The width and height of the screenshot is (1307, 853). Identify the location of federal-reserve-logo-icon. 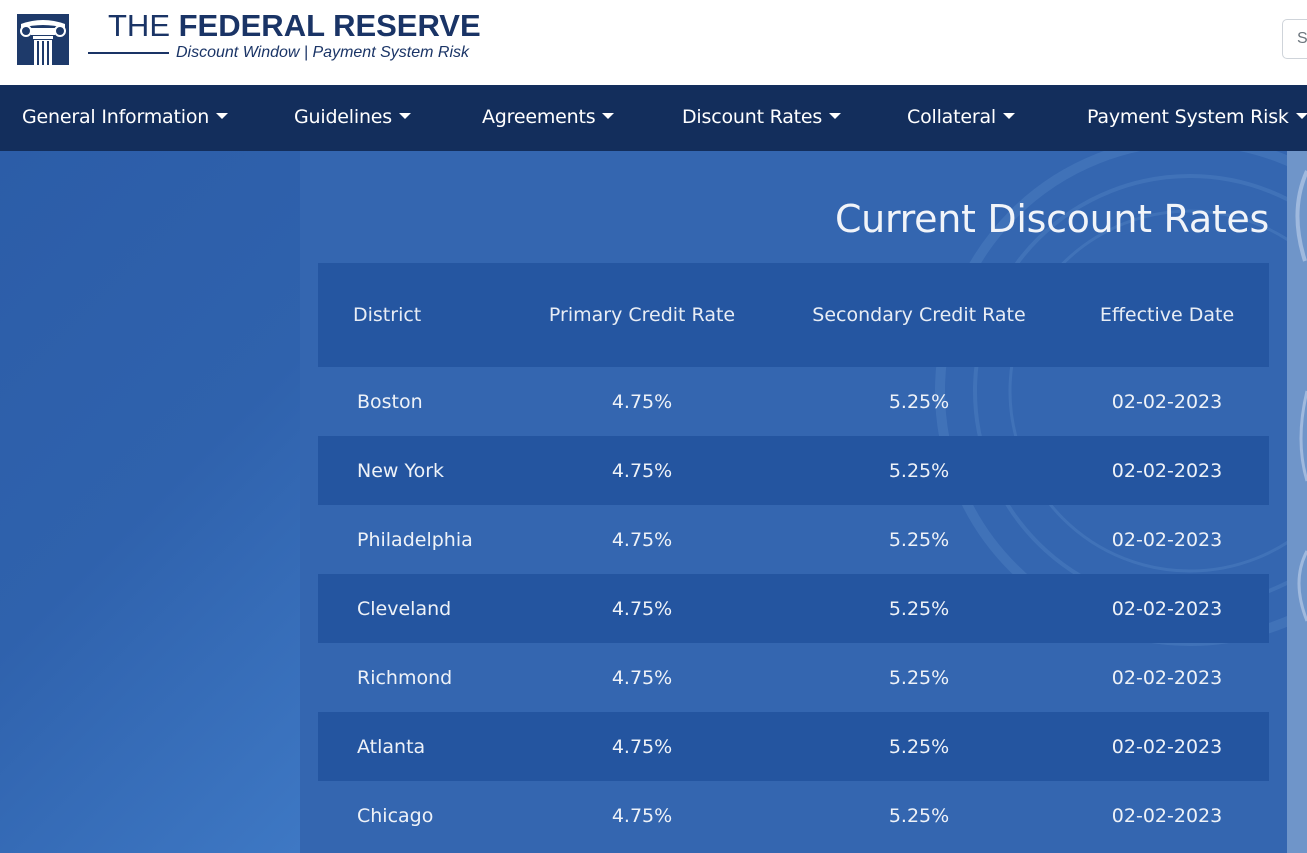
(43, 39).